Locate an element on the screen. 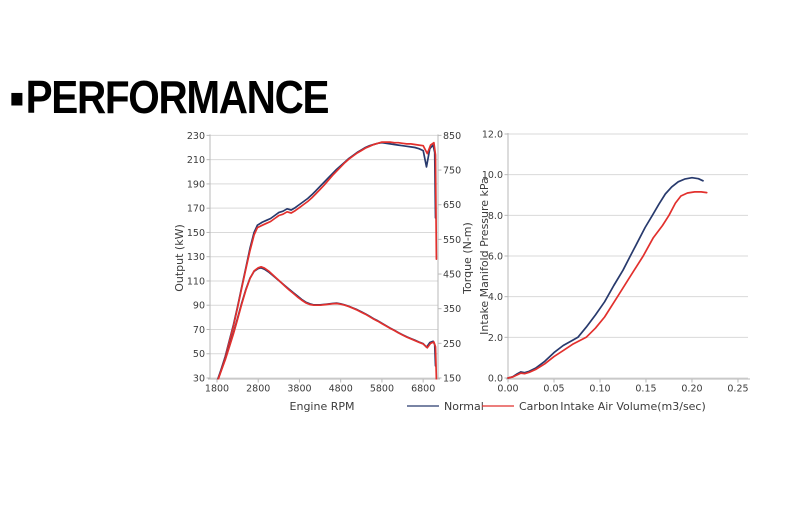 The width and height of the screenshot is (800, 529). x-tick-label: 2800 is located at coordinates (258, 389).